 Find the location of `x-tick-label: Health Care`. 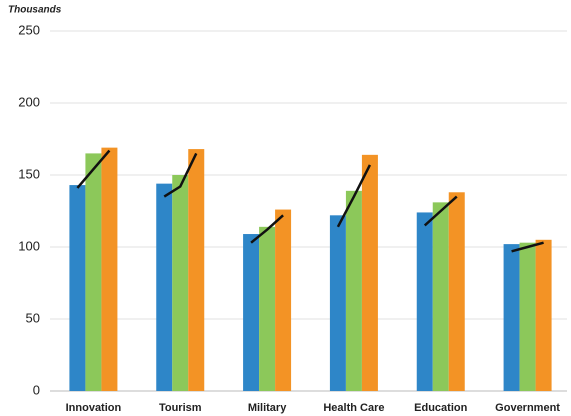

x-tick-label: Health Care is located at coordinates (353, 408).